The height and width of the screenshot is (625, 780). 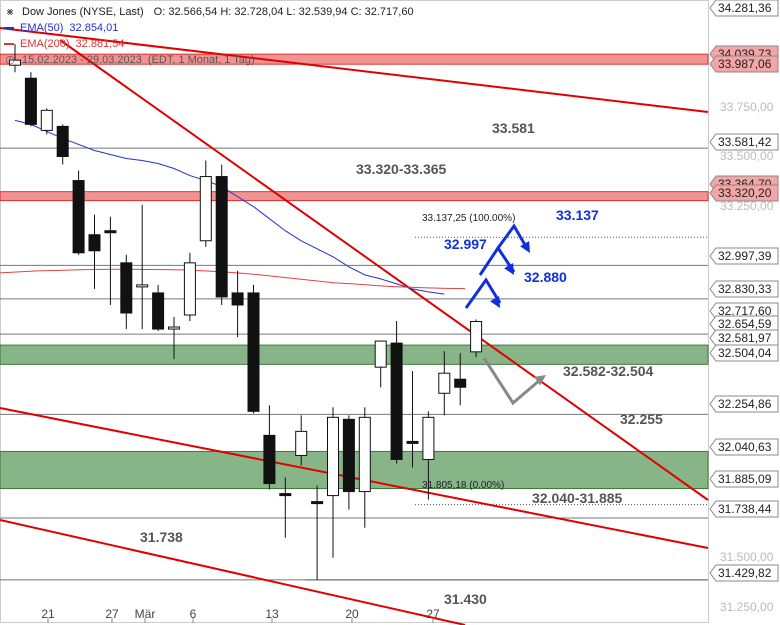 I want to click on price-tag-label-16: 32.040,63, so click(x=745, y=447).